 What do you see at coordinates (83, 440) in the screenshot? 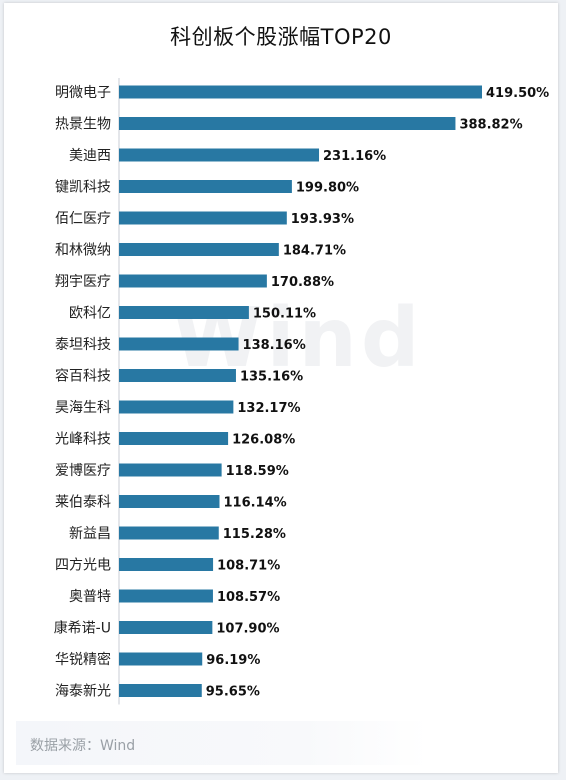
I see `category-label: 光峰科技` at bounding box center [83, 440].